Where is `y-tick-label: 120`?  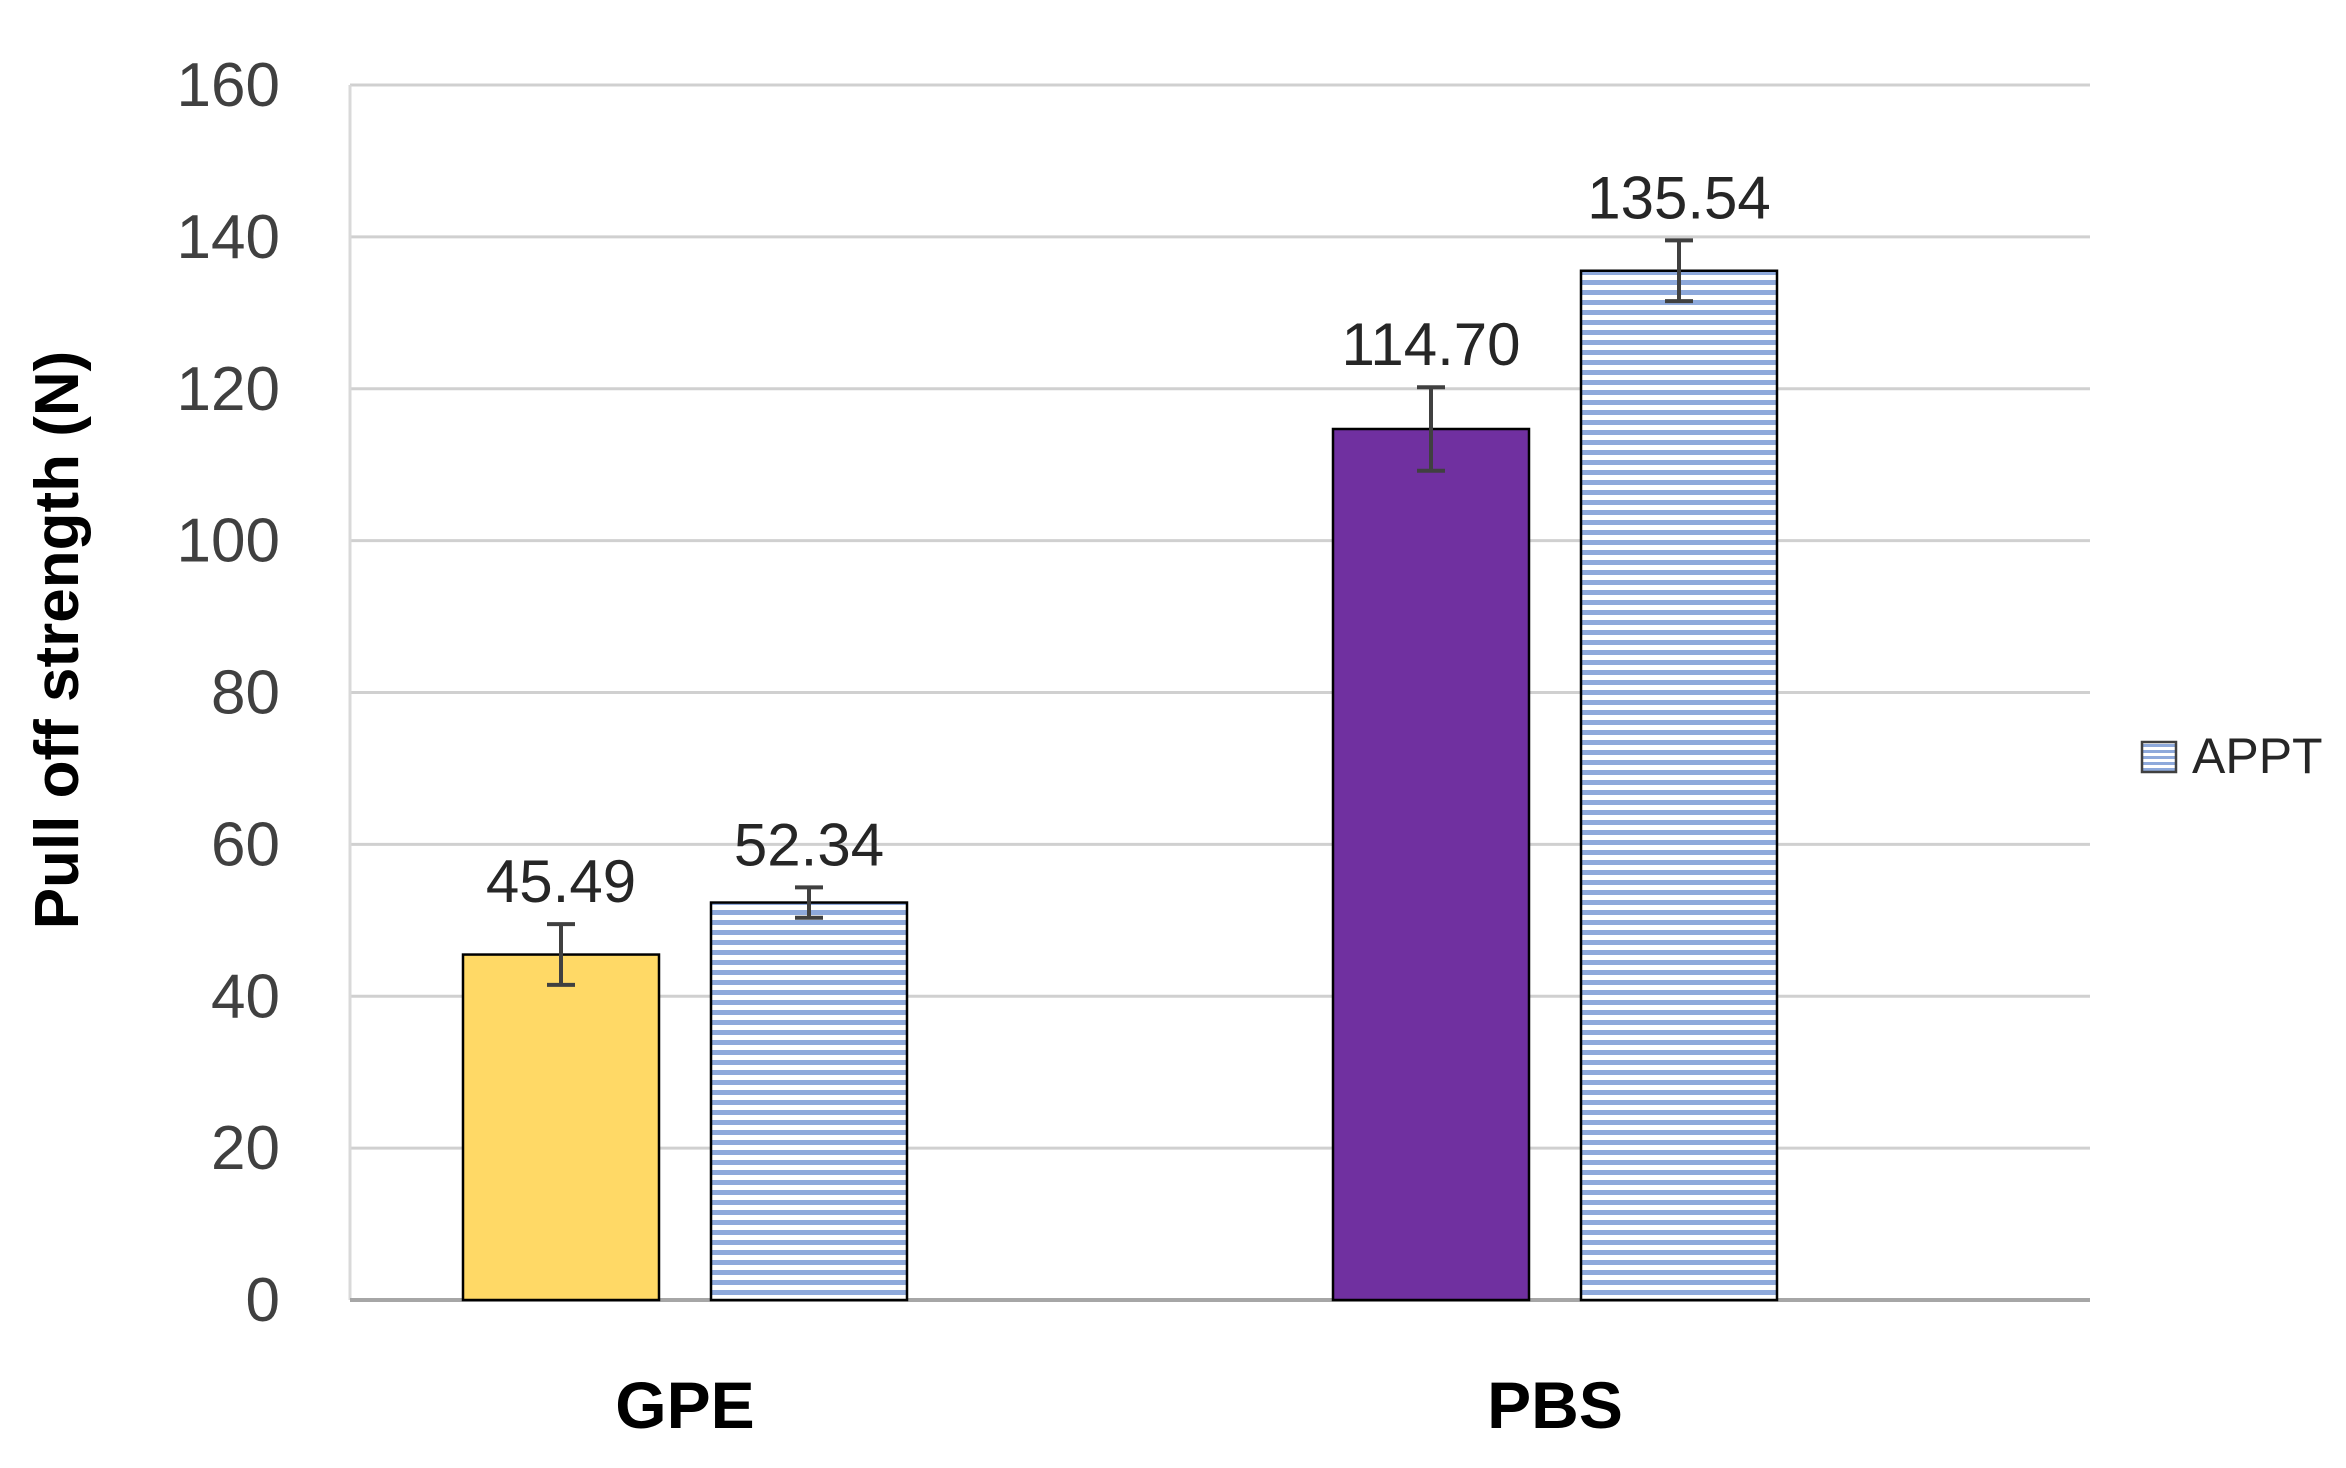
y-tick-label: 120 is located at coordinates (228, 389).